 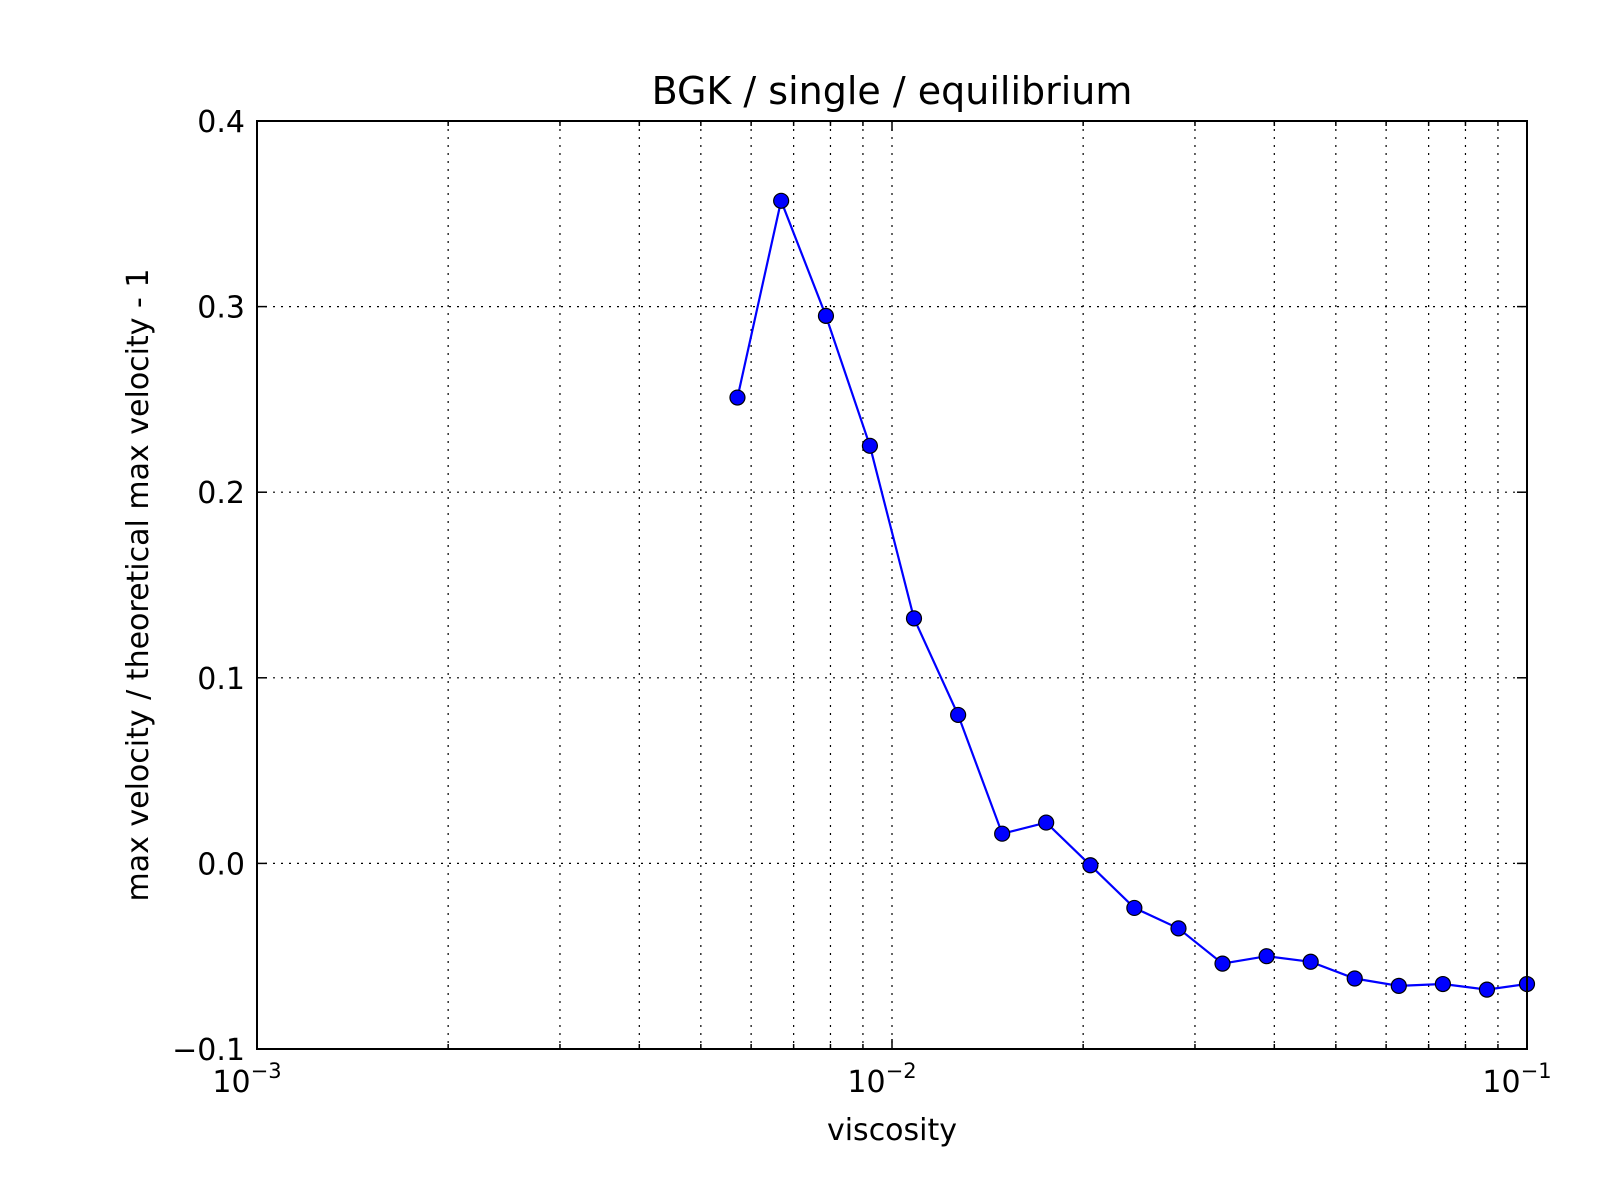 I want to click on chart-title: BGK / single / equilibrium, so click(x=892, y=91).